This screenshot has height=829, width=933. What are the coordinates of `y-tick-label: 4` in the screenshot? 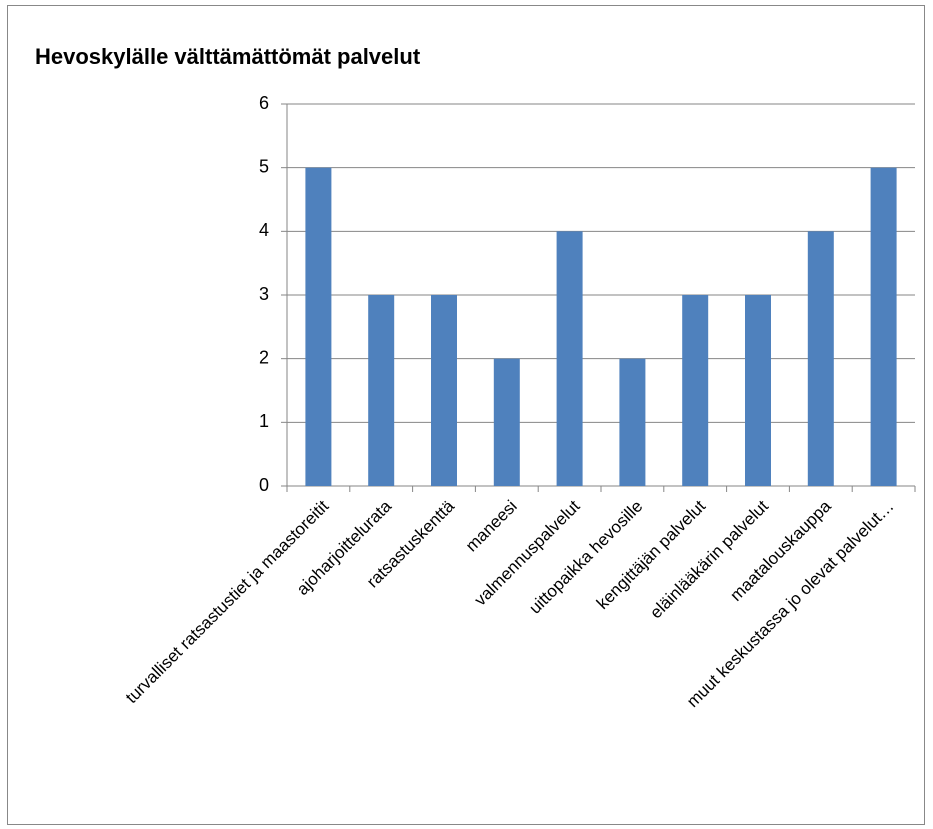 It's located at (264, 230).